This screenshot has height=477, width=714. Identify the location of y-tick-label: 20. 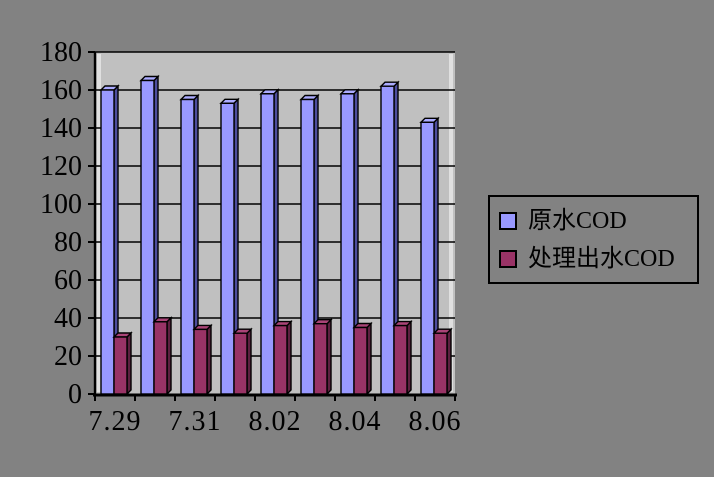
(68, 356).